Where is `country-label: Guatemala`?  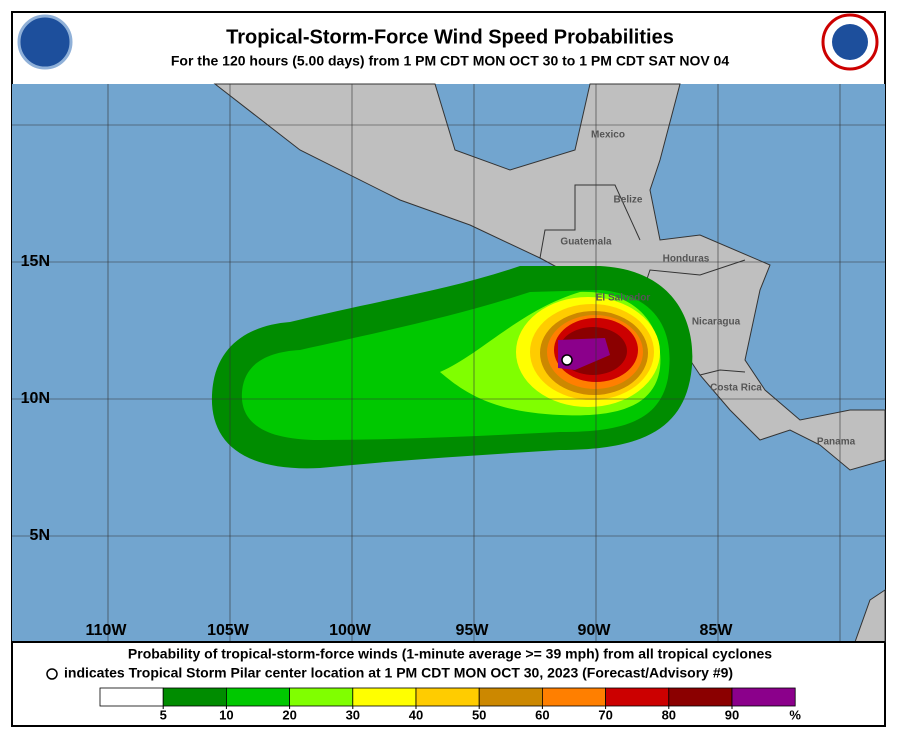
country-label: Guatemala is located at coordinates (586, 242).